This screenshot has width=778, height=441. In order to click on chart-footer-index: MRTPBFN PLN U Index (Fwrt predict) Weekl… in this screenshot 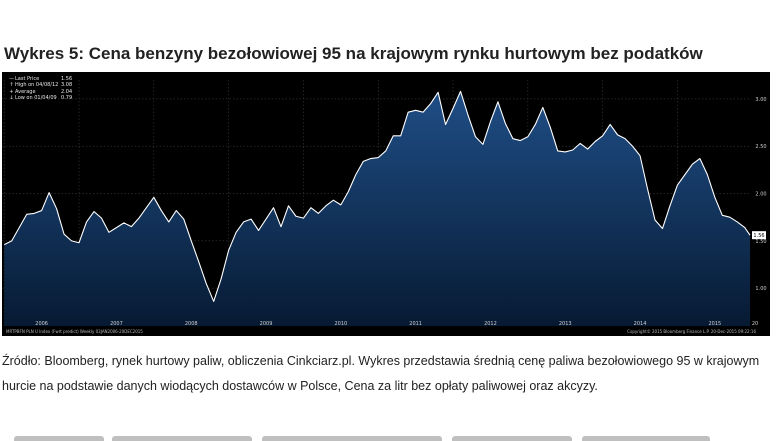, I will do `click(74, 331)`.